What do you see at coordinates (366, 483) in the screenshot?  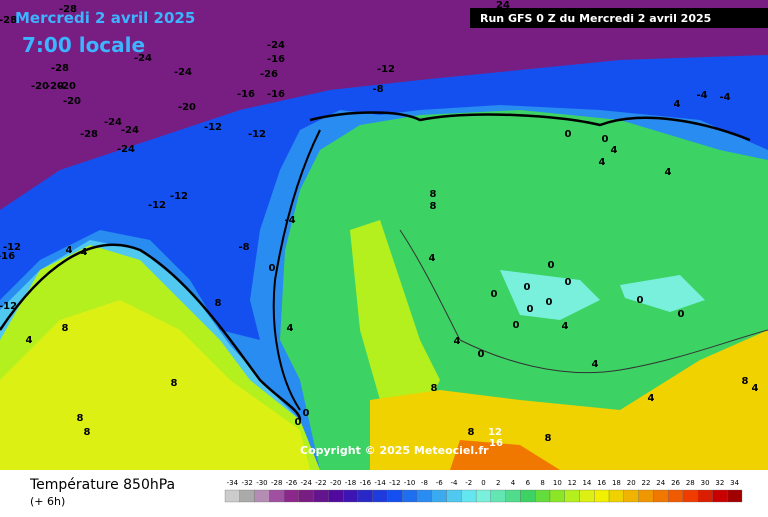 I see `scale-label: -16` at bounding box center [366, 483].